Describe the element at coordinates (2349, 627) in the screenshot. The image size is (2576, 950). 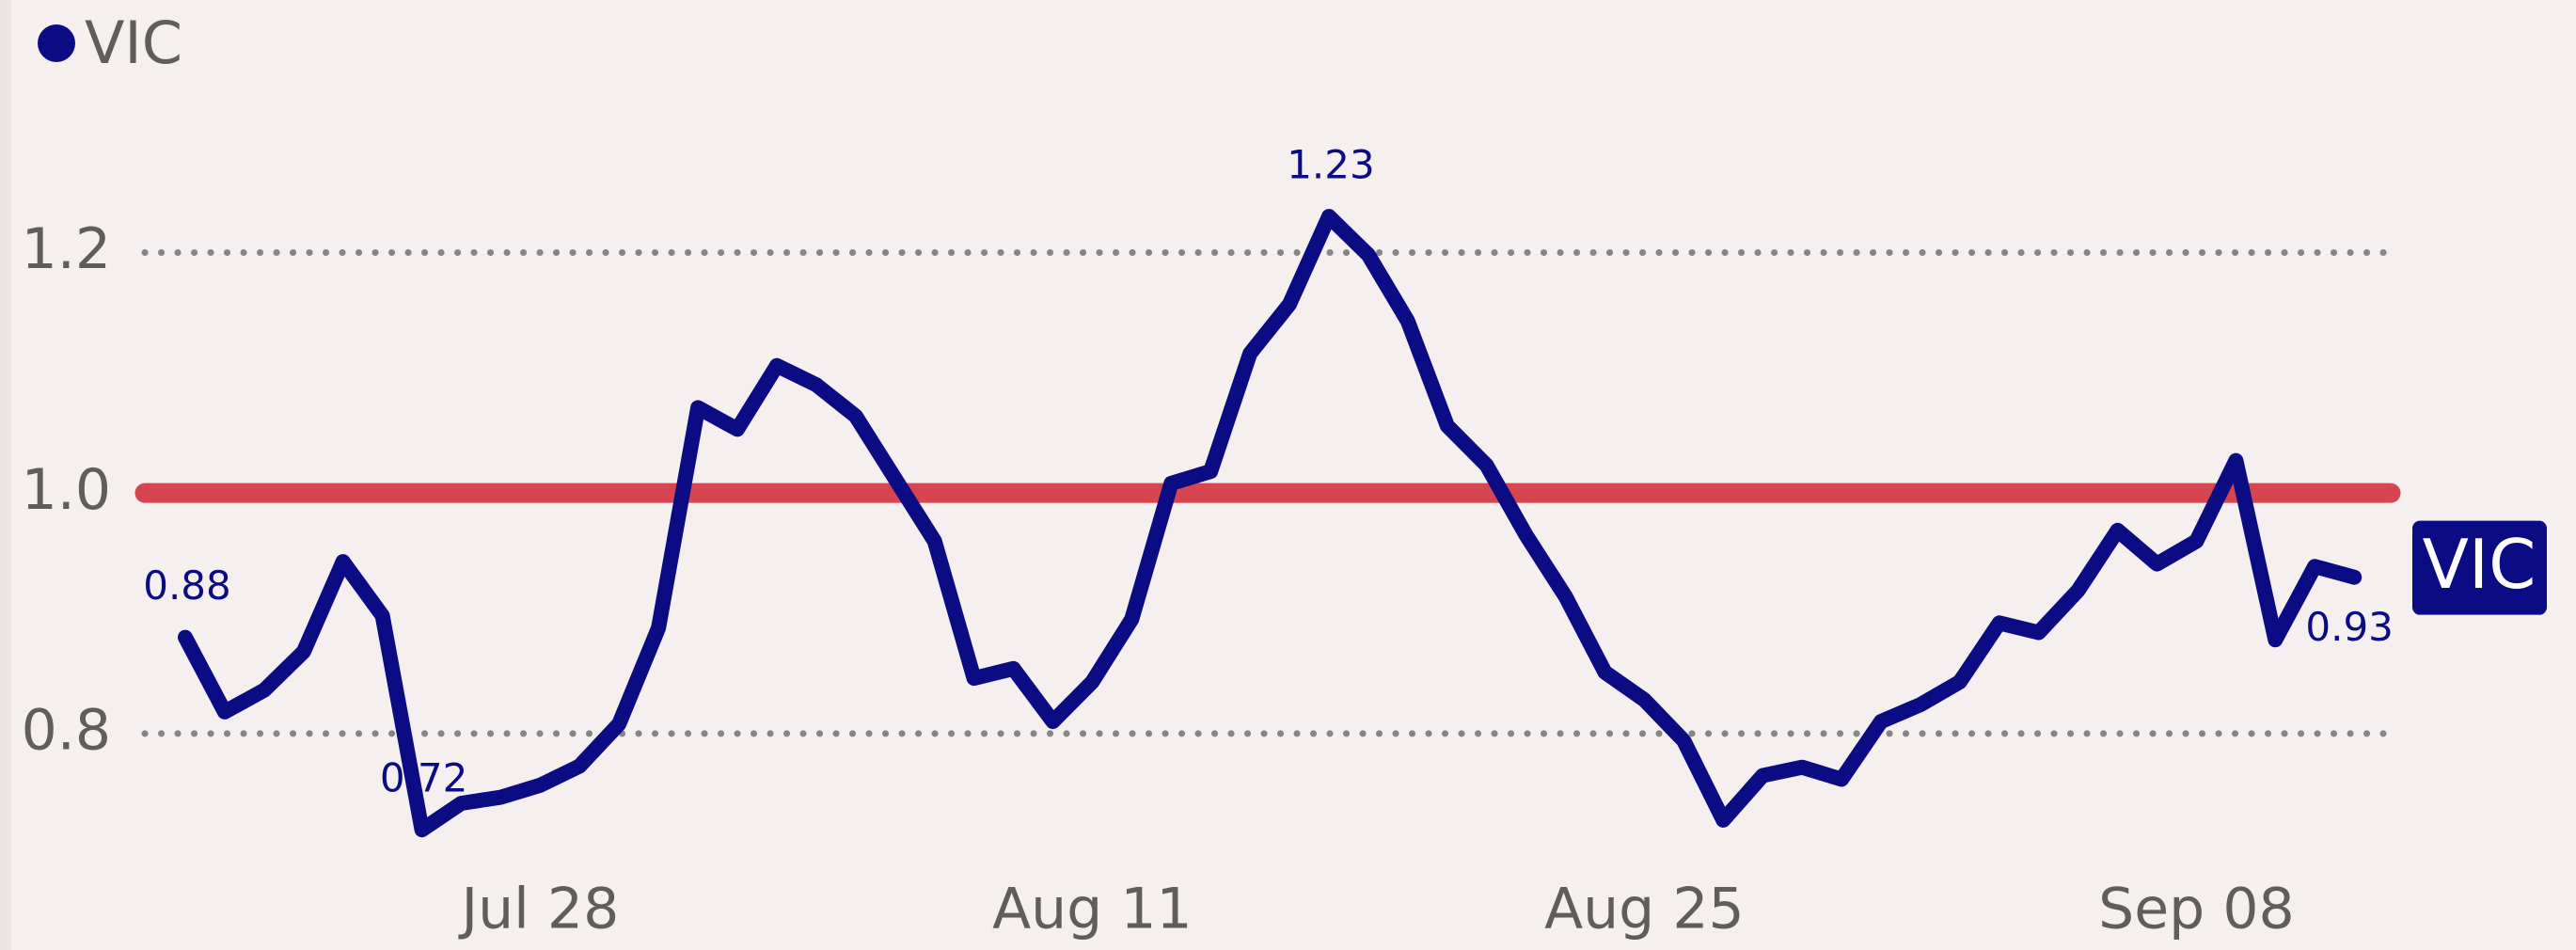
I see `data-label: 0.93` at that location.